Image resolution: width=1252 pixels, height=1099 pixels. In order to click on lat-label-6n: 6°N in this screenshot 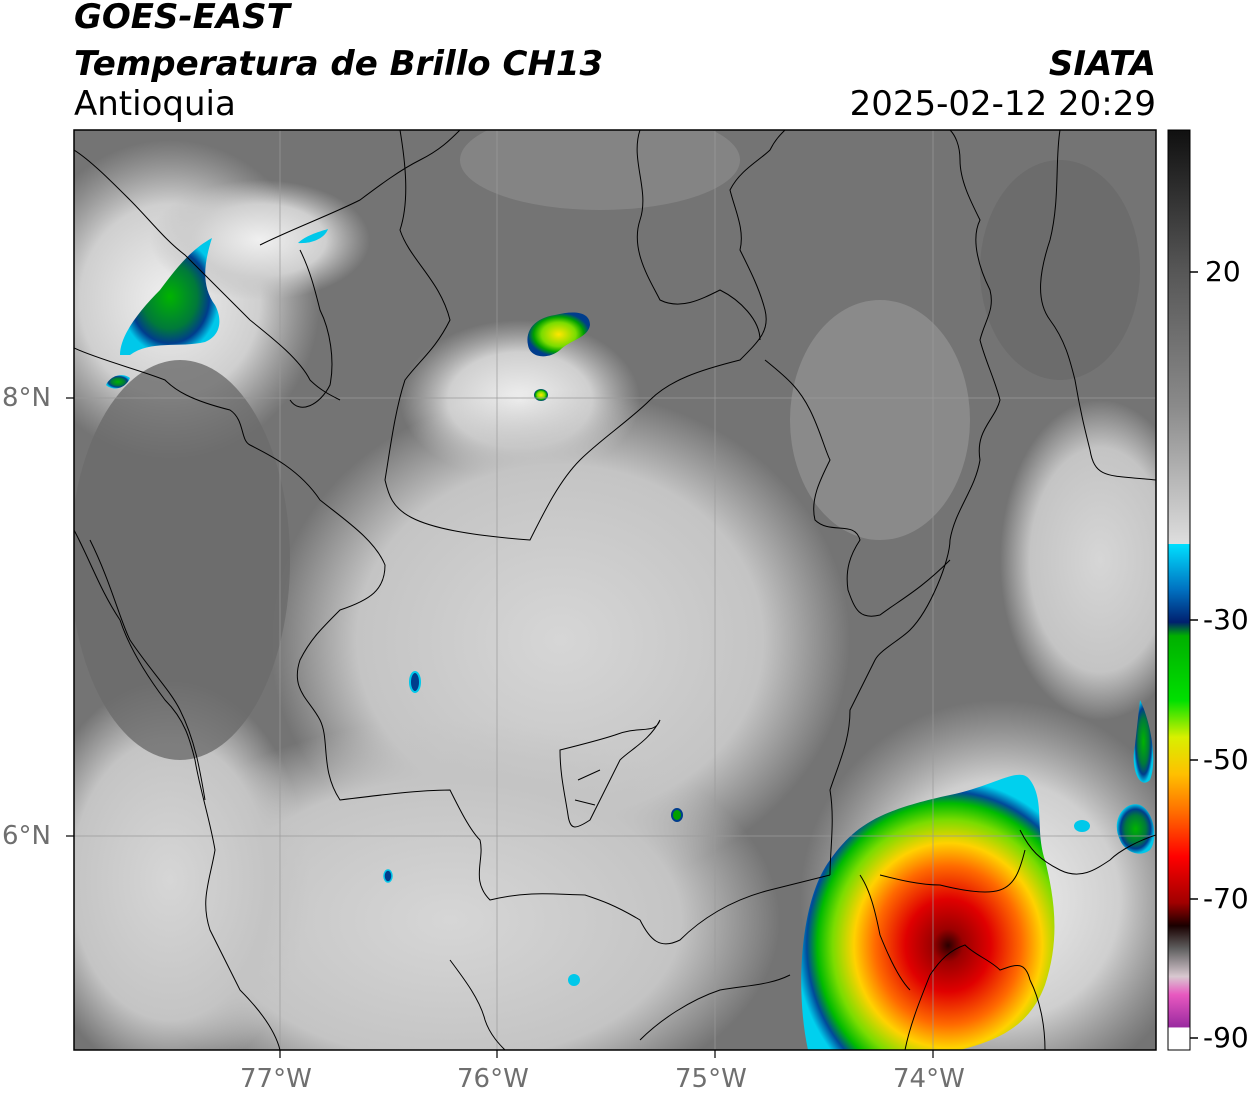, I will do `click(26, 836)`.